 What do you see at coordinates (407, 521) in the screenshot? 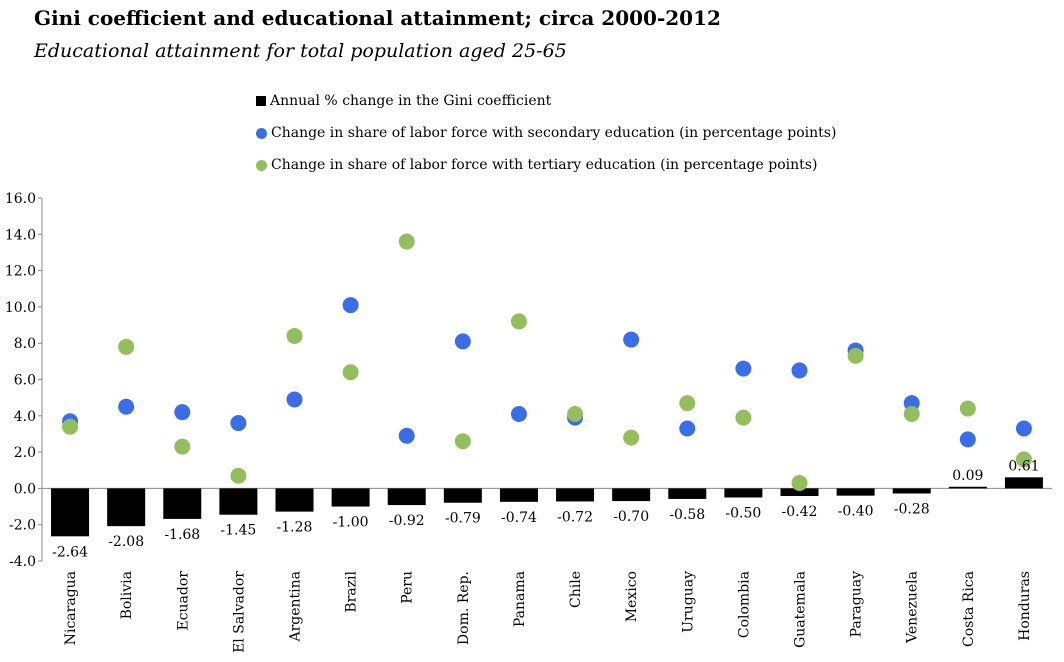
I see `bar-data-label: -0.92` at bounding box center [407, 521].